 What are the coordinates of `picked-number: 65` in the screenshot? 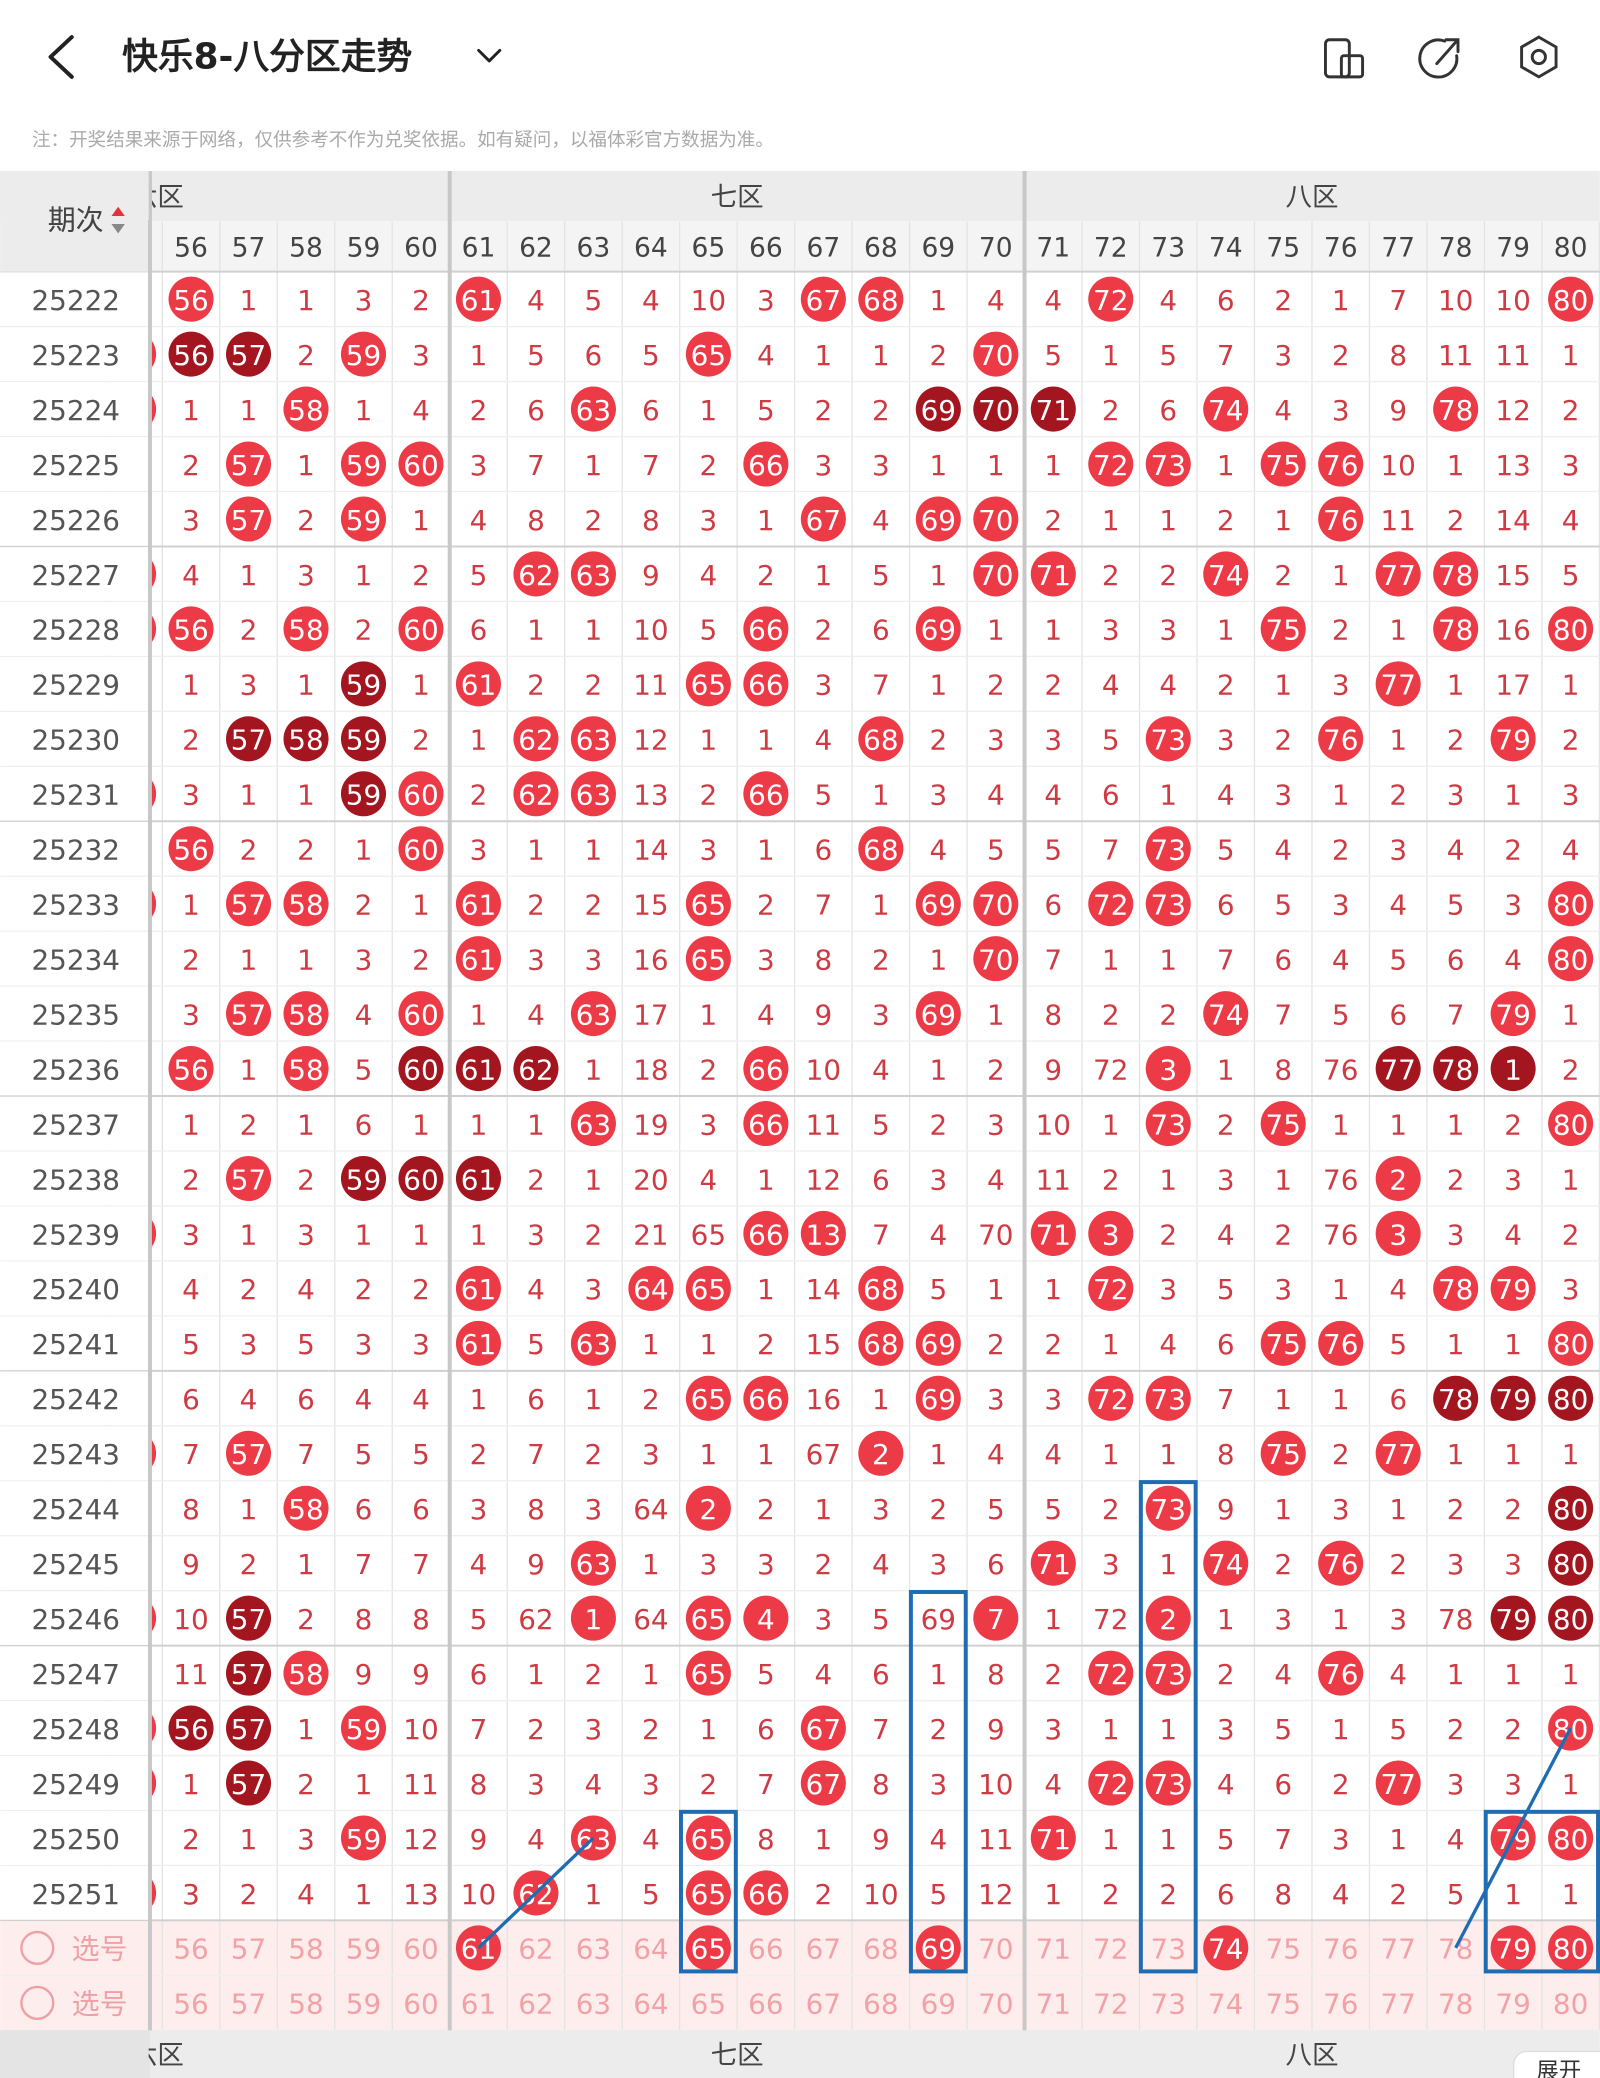 It's located at (708, 1949).